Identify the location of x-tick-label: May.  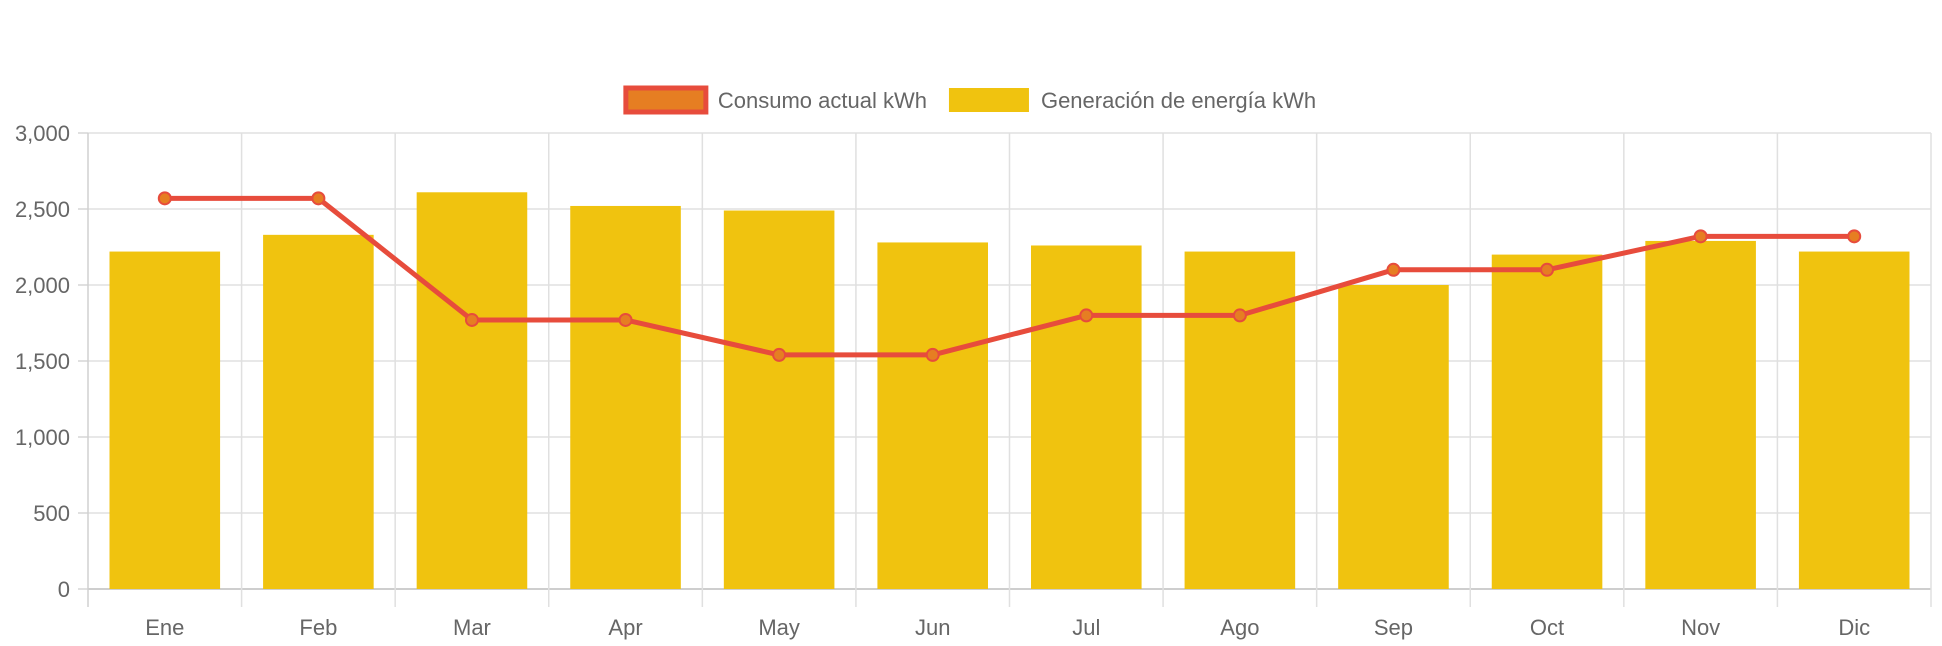
(779, 627).